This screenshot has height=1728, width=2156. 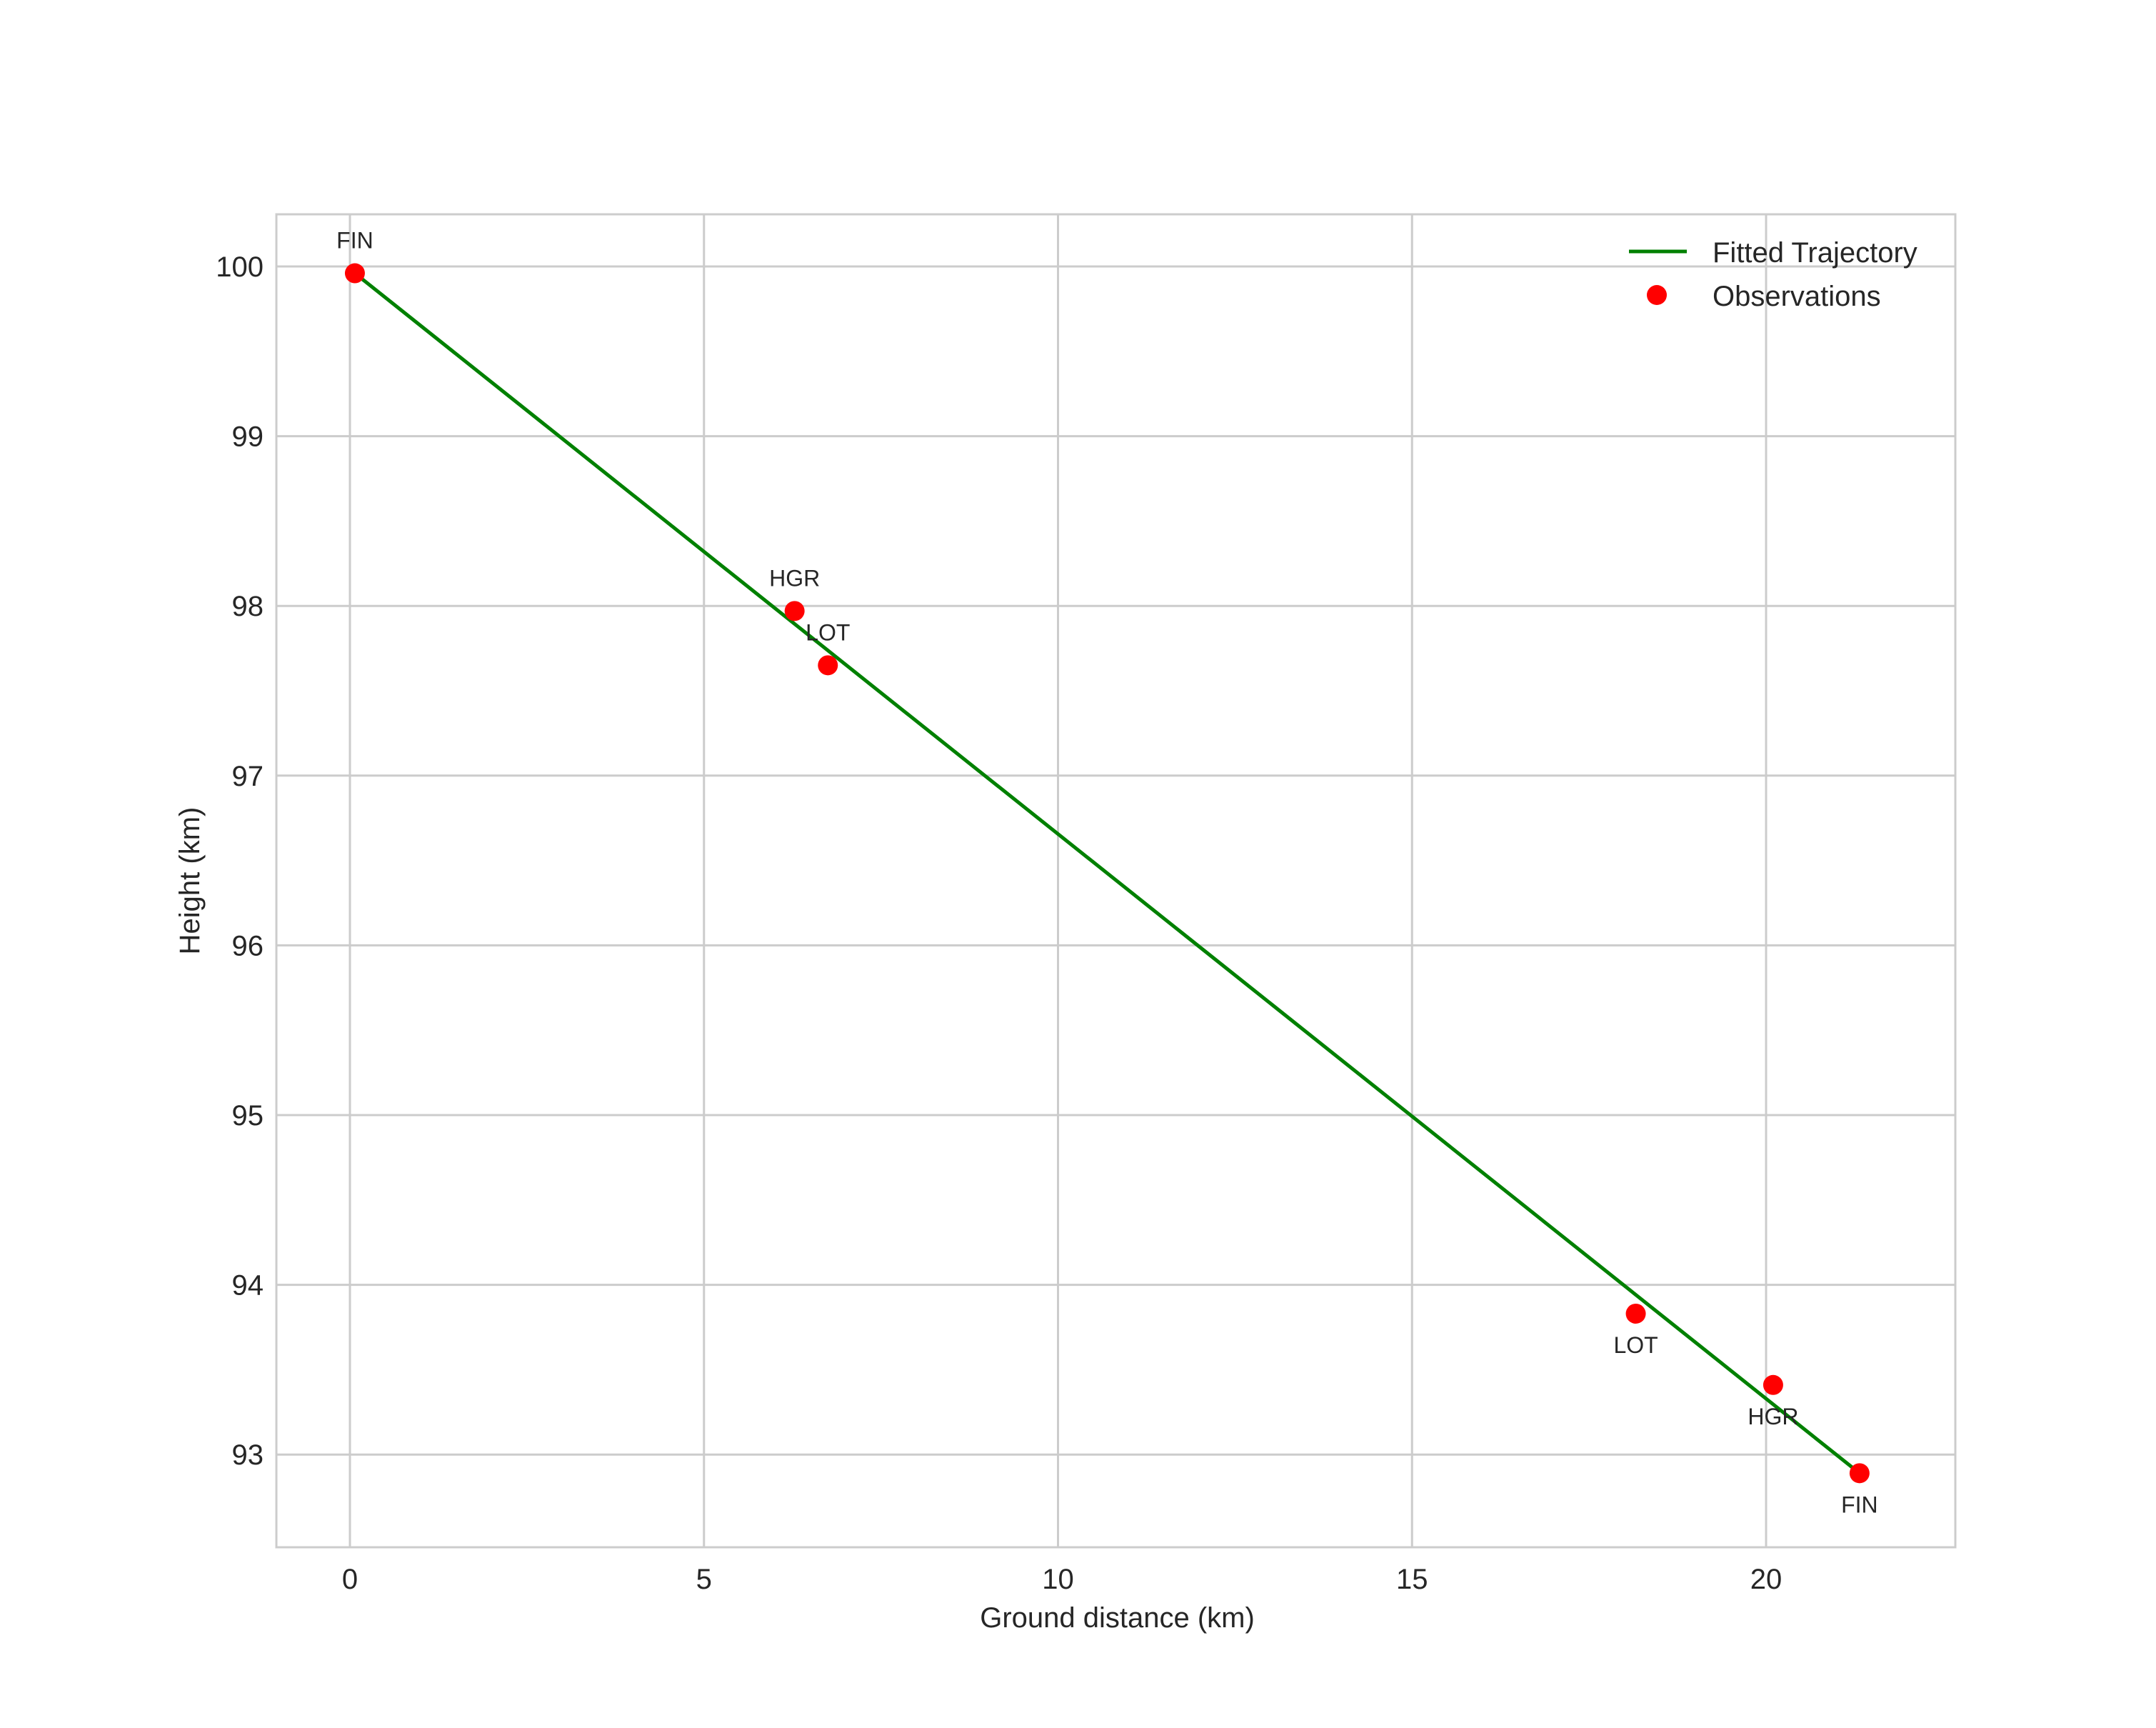 I want to click on legend-label-observations: Observations, so click(x=1797, y=296).